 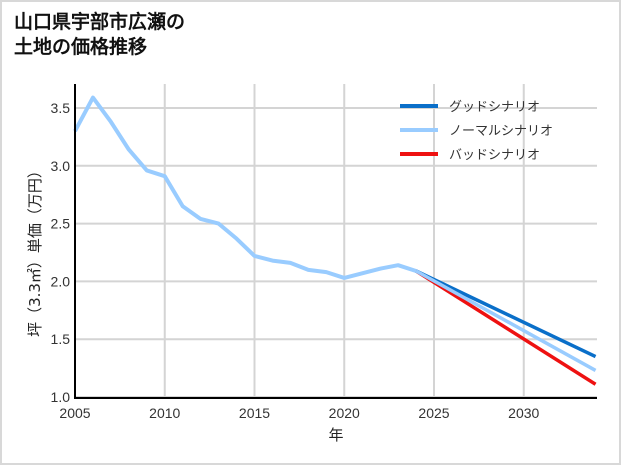 What do you see at coordinates (344, 413) in the screenshot?
I see `x-tick-label: 2020` at bounding box center [344, 413].